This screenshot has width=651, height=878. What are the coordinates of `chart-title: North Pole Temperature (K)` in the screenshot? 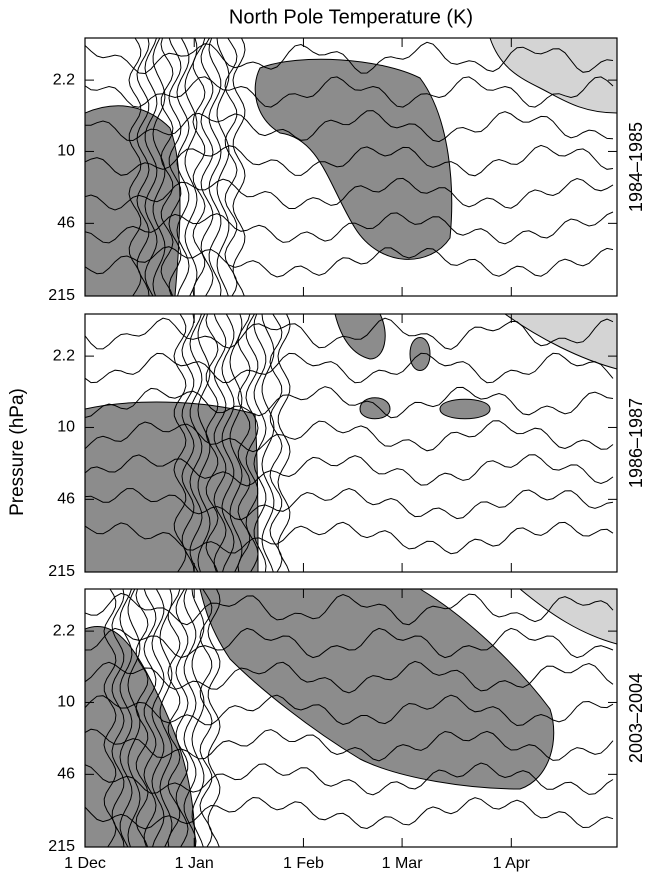 It's located at (351, 17).